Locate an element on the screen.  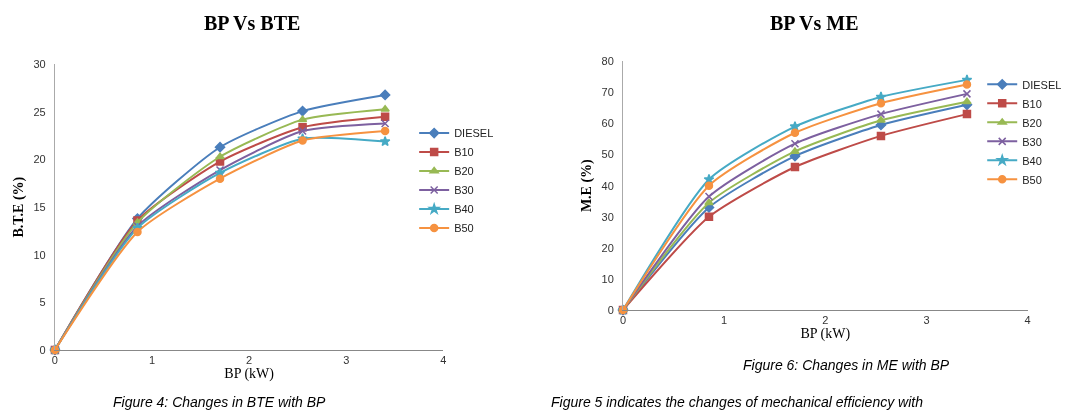
y-tick-label: 80 is located at coordinates (607, 61).